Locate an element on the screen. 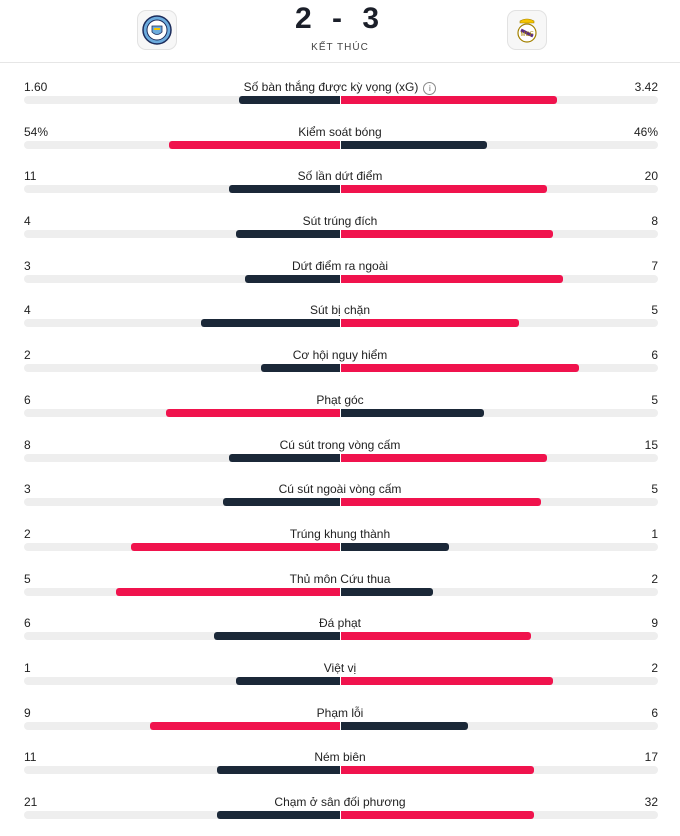 This screenshot has width=680, height=836. stat-row: 9 Phạm lỗi 6 is located at coordinates (340, 712).